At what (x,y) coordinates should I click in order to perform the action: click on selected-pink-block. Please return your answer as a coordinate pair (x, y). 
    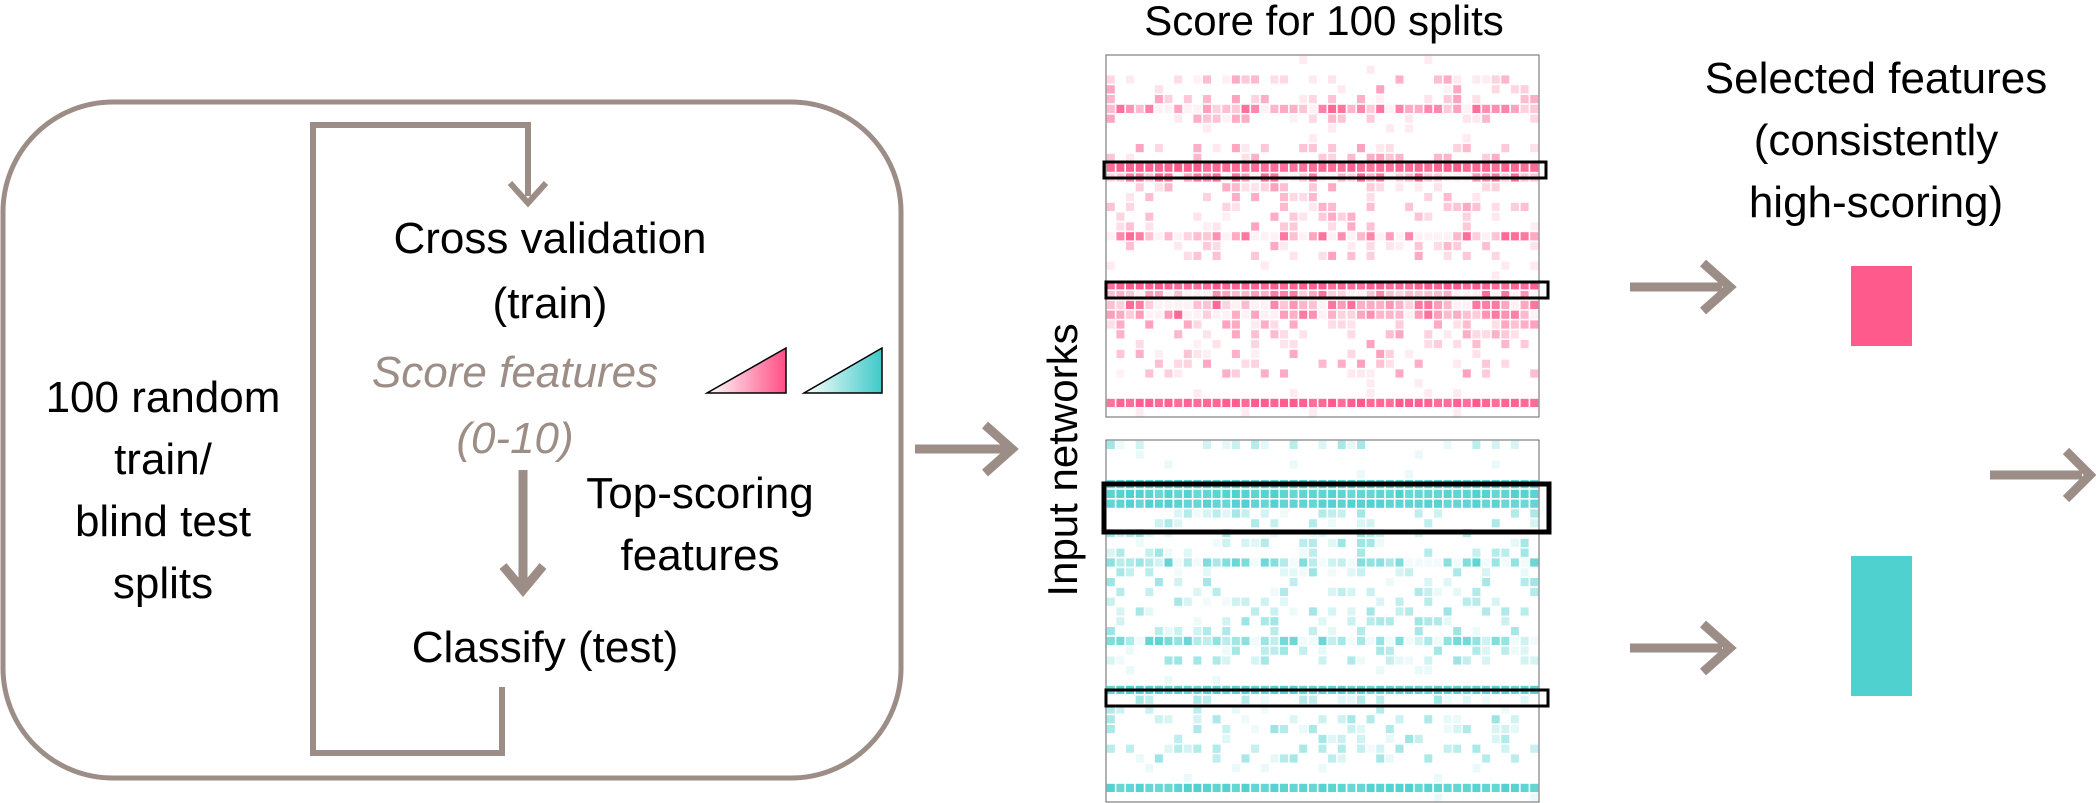
    Looking at the image, I should click on (1881, 306).